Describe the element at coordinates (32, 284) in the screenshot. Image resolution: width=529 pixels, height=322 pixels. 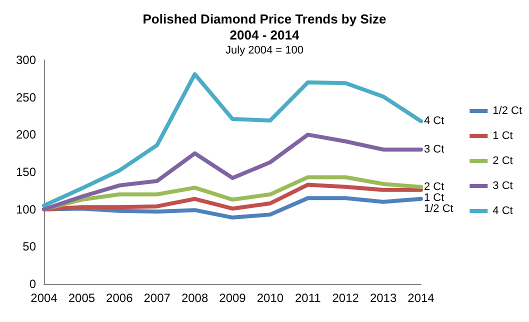
I see `y-tick-label: 0` at that location.